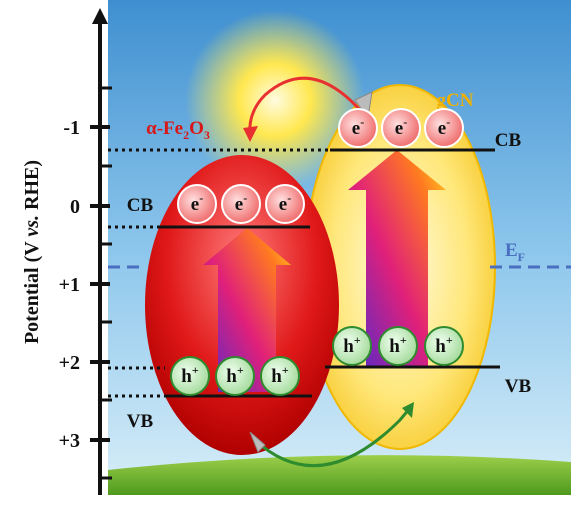 The image size is (571, 518). I want to click on tick-label: 0, so click(75, 207).